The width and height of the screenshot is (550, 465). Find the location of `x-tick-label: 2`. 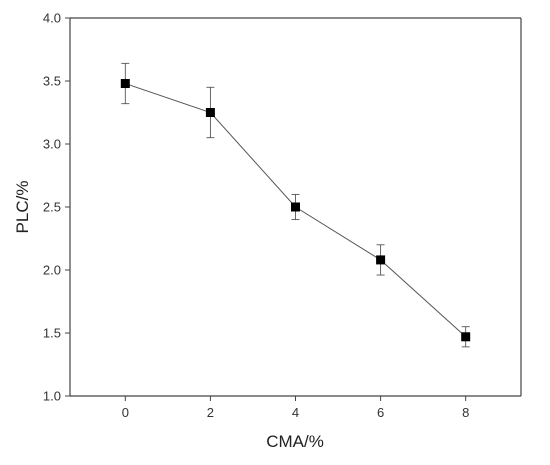

x-tick-label: 2 is located at coordinates (210, 412).